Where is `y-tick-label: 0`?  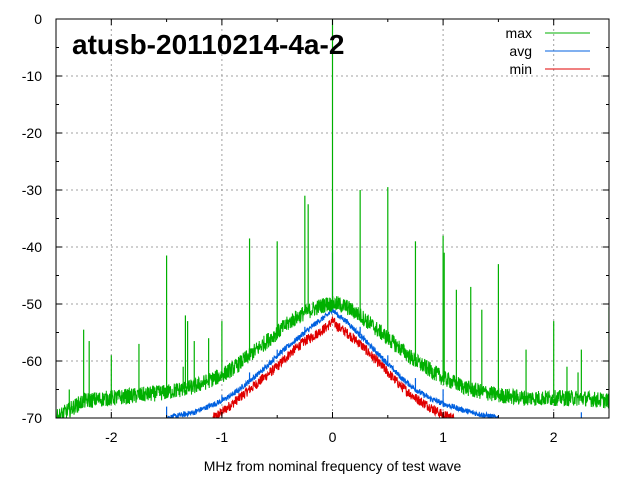 y-tick-label: 0 is located at coordinates (38, 19).